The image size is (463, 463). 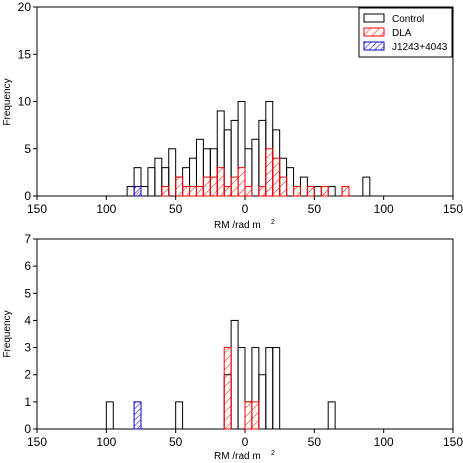 What do you see at coordinates (27, 266) in the screenshot?
I see `bottom-y-tick-label: 6` at bounding box center [27, 266].